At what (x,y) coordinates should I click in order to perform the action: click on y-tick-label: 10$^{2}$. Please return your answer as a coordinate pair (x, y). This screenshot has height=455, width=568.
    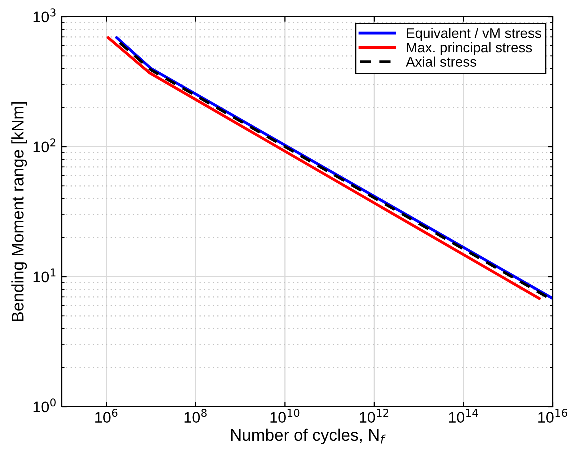
    Looking at the image, I should click on (45, 145).